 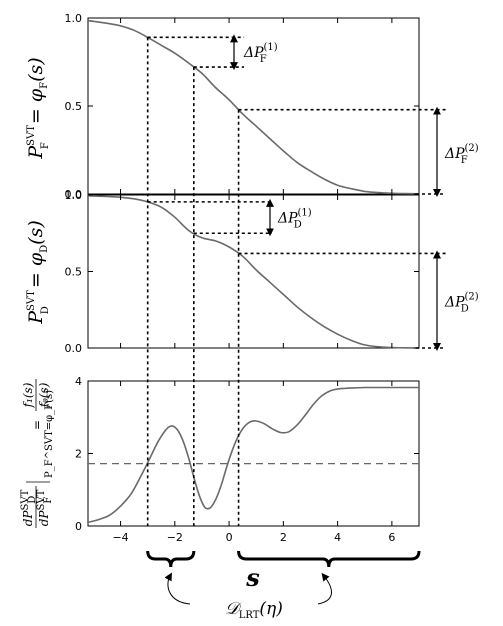 I want to click on x-axis-label: s, so click(x=252, y=577).